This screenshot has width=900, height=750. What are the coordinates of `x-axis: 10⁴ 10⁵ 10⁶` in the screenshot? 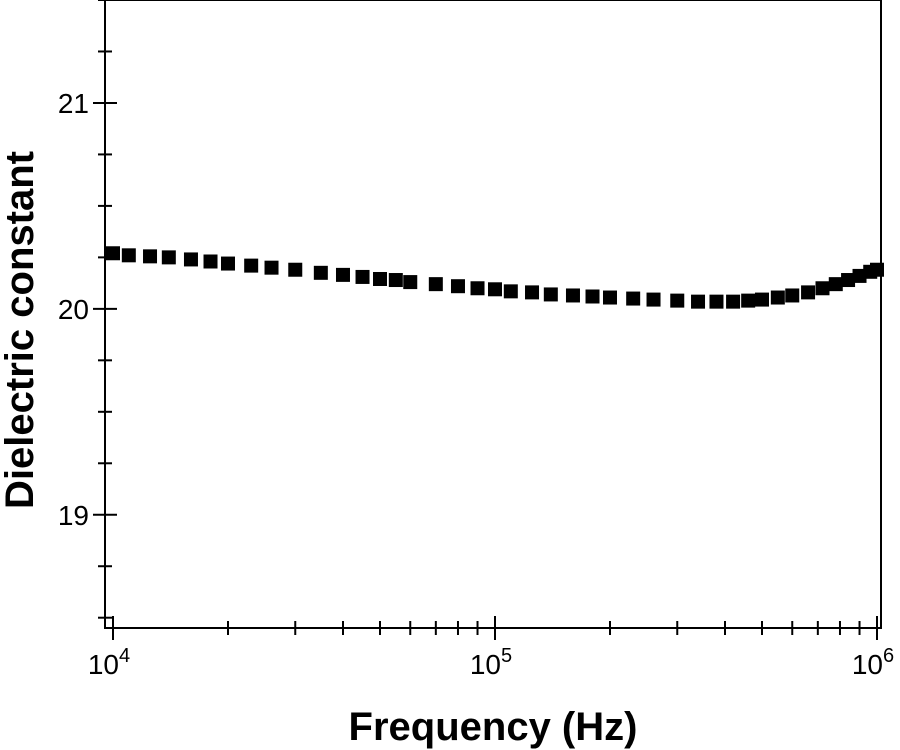 It's located at (491, 648).